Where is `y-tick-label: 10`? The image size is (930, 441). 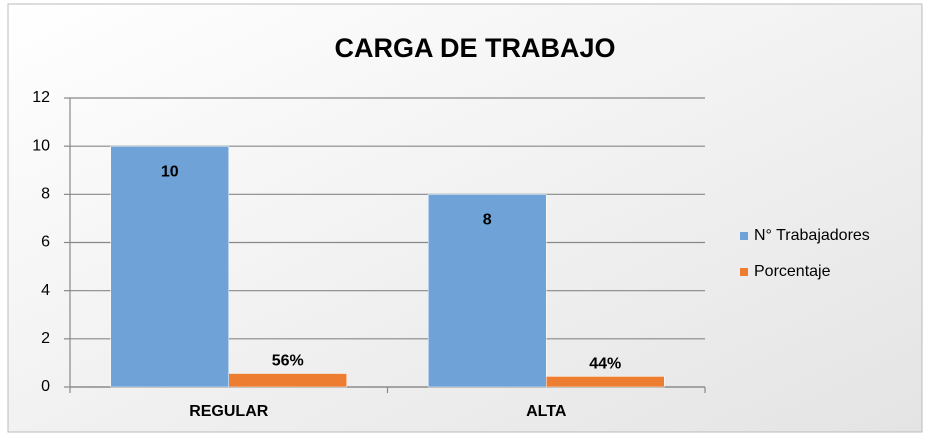
y-tick-label: 10 is located at coordinates (41, 145).